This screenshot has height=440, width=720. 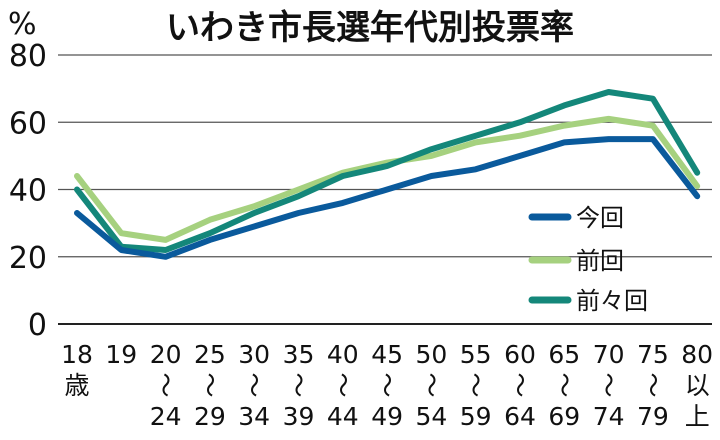 I want to click on x-tick-label-line: 以, so click(x=697, y=385).